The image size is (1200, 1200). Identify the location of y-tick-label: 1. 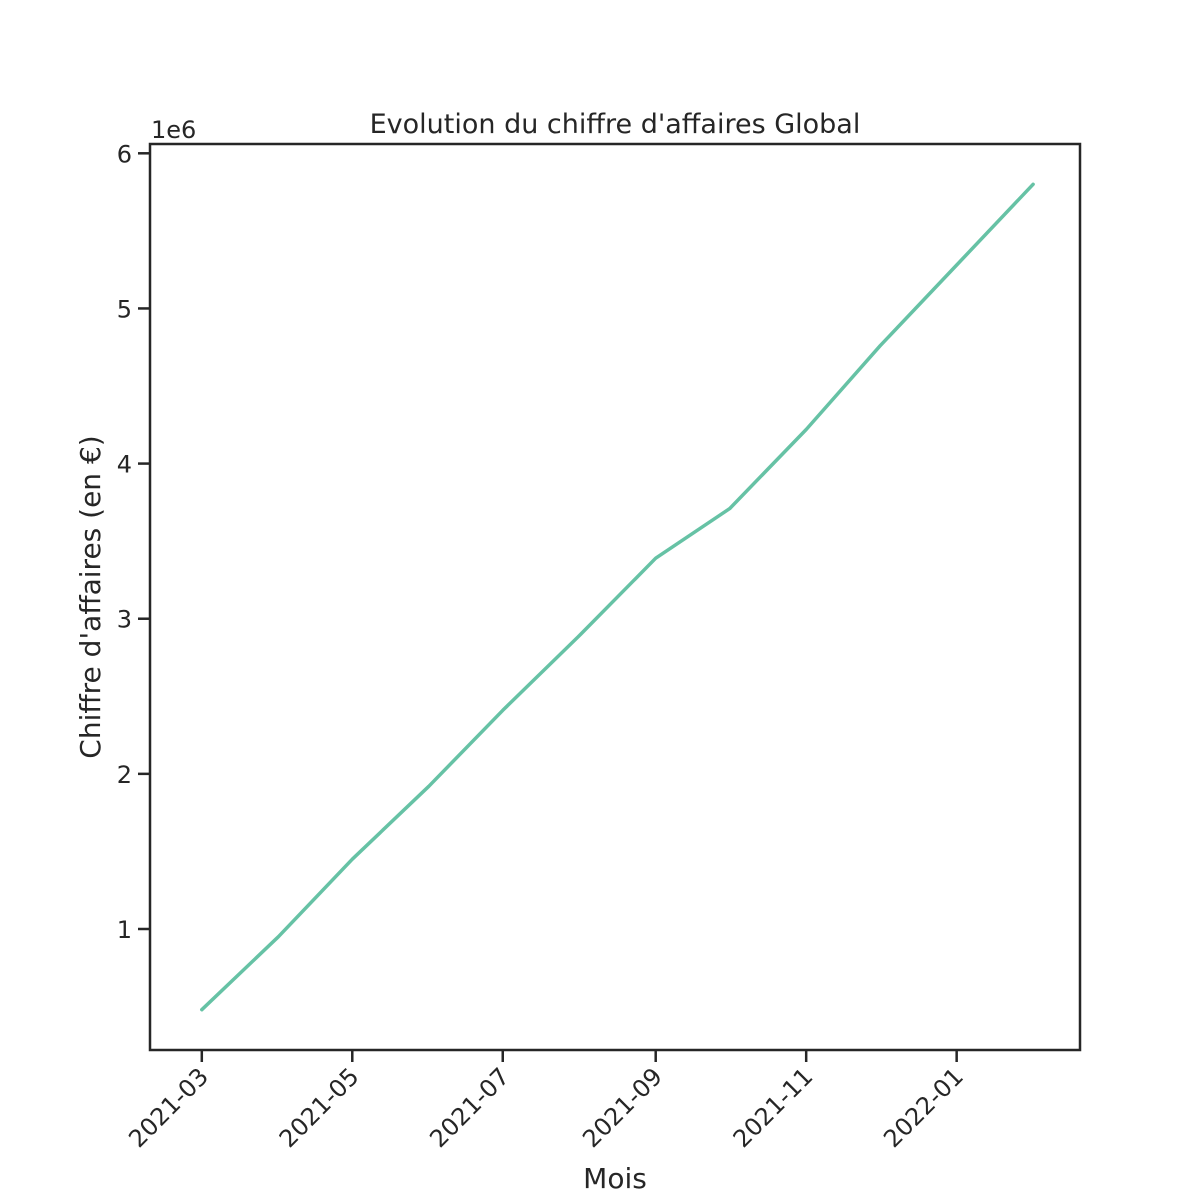
(124, 930).